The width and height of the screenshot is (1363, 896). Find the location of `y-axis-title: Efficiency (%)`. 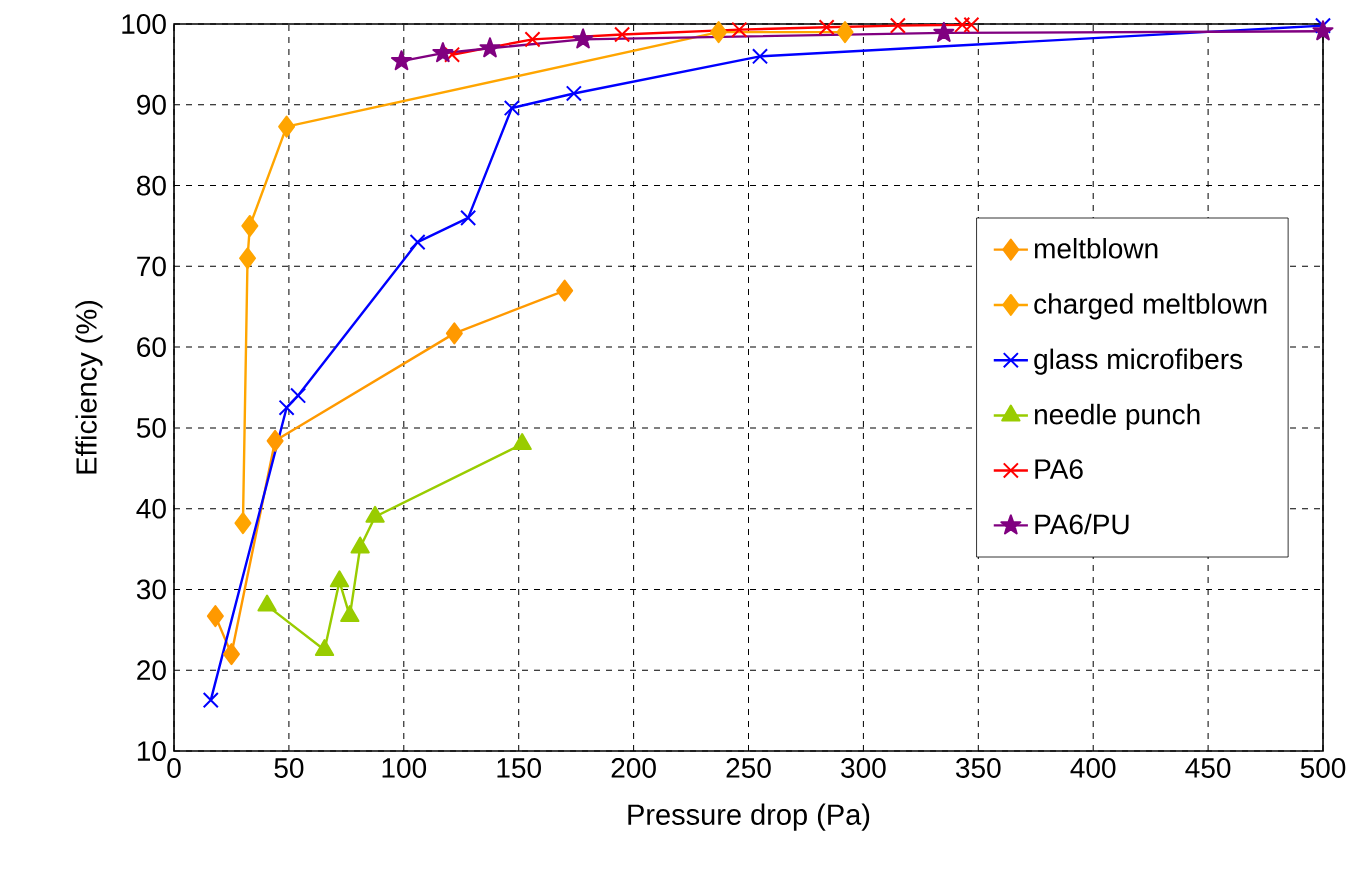

y-axis-title: Efficiency (%) is located at coordinates (89, 387).